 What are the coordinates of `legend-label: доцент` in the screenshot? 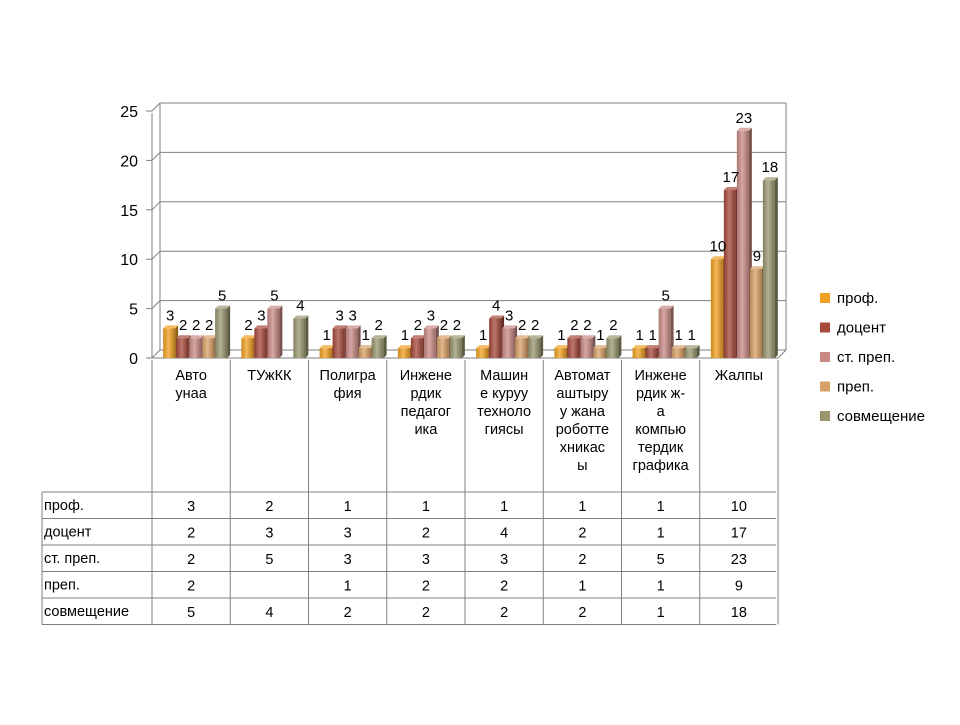 It's located at (861, 328).